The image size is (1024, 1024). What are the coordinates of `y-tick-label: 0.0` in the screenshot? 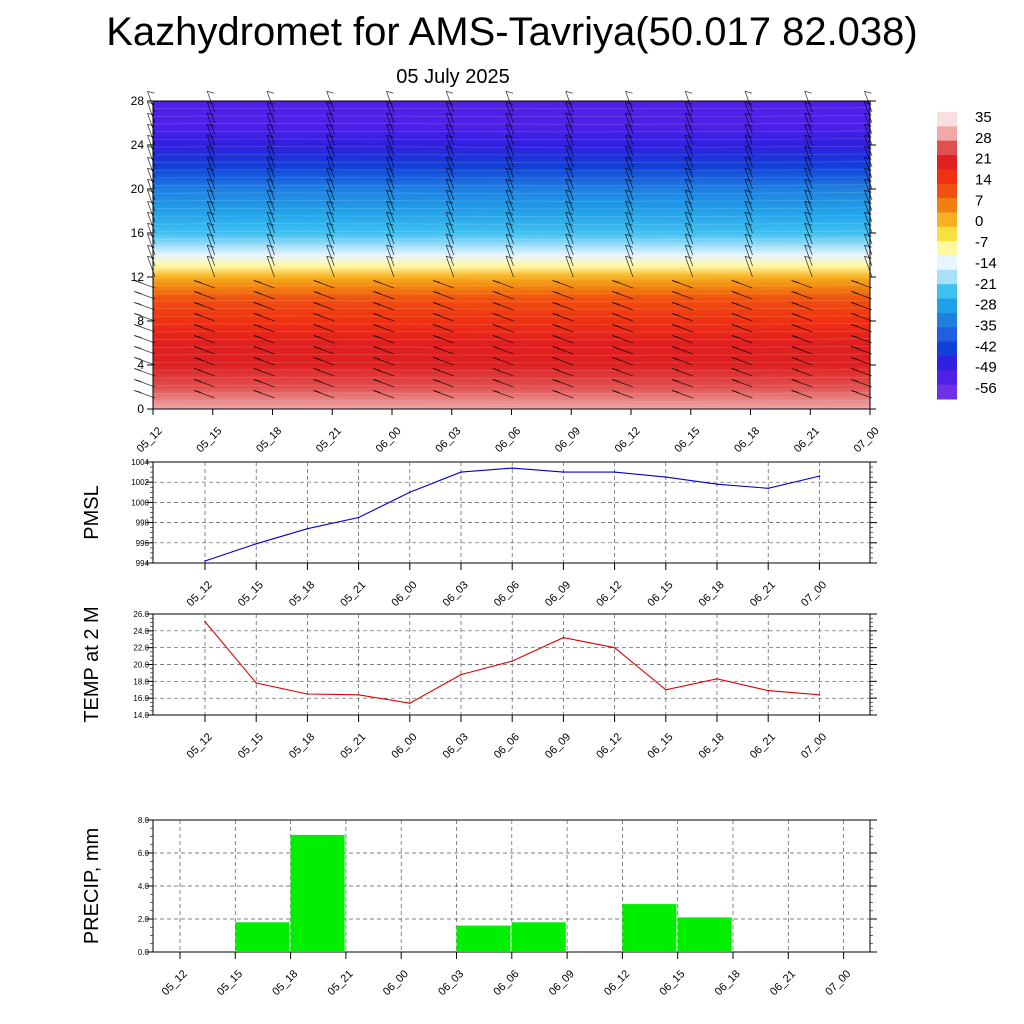 It's located at (144, 952).